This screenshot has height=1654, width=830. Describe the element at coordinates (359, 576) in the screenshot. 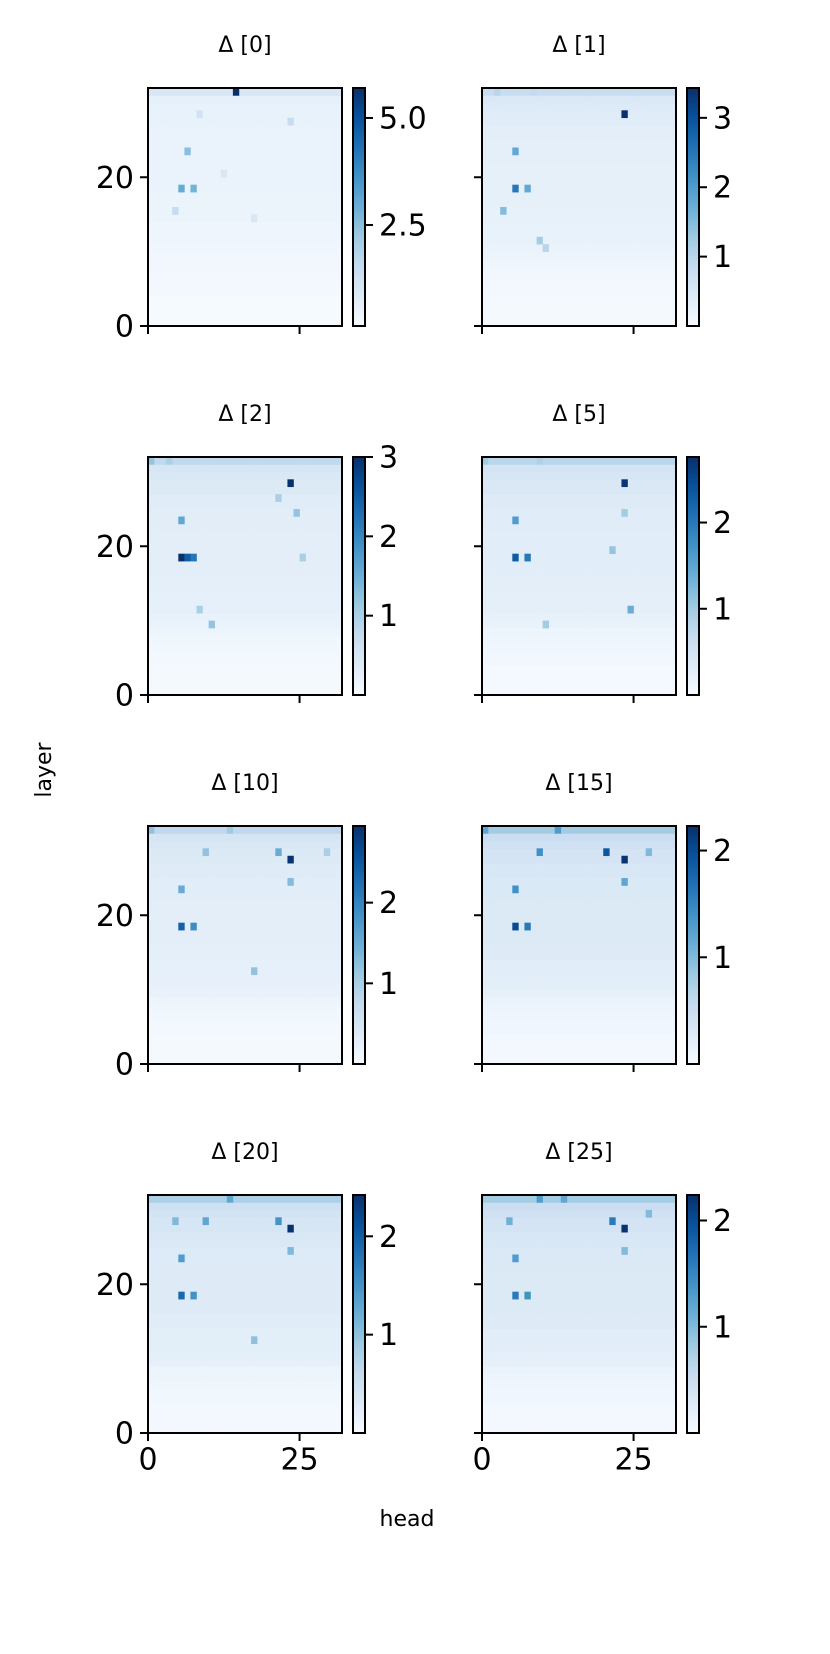

I see `colorbar` at that location.